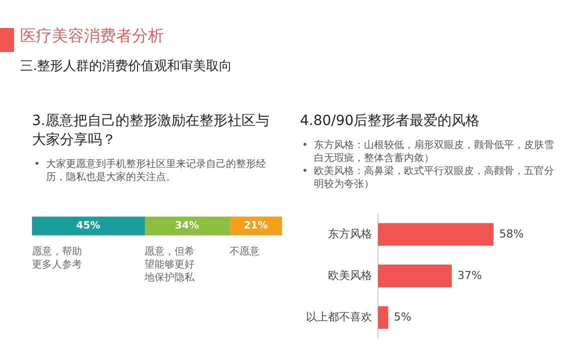  Describe the element at coordinates (350, 233) in the screenshot. I see `y-tick-label: 东方风格` at that location.